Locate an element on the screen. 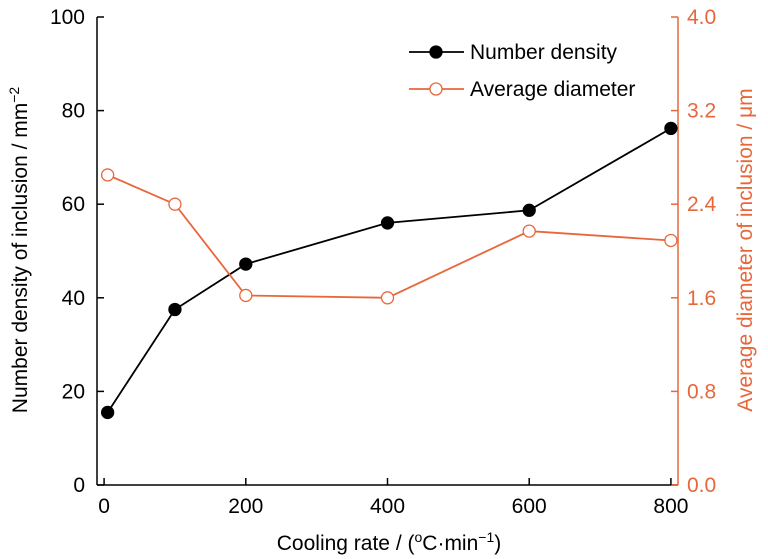 Image resolution: width=768 pixels, height=559 pixels. y-left-tick-label: 40 is located at coordinates (73, 298).